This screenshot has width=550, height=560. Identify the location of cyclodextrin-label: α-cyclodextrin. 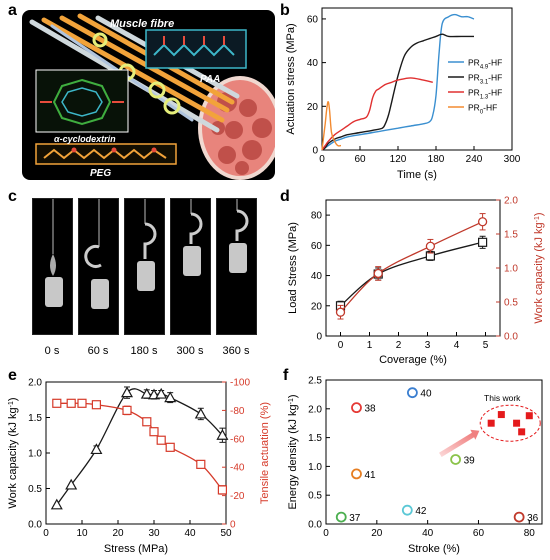
(85, 139).